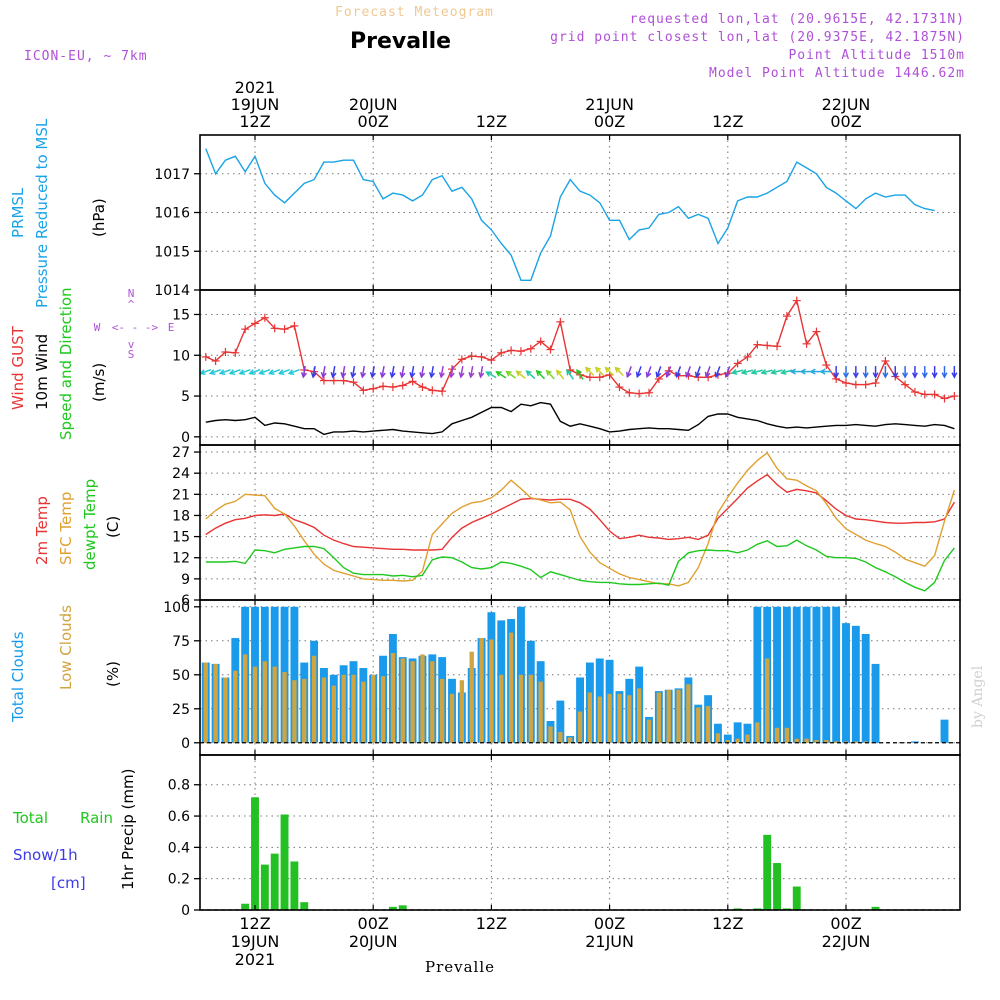 Image resolution: width=1000 pixels, height=1000 pixels. Describe the element at coordinates (66, 363) in the screenshot. I see `label-speed-direction: Speed and Direction` at that location.